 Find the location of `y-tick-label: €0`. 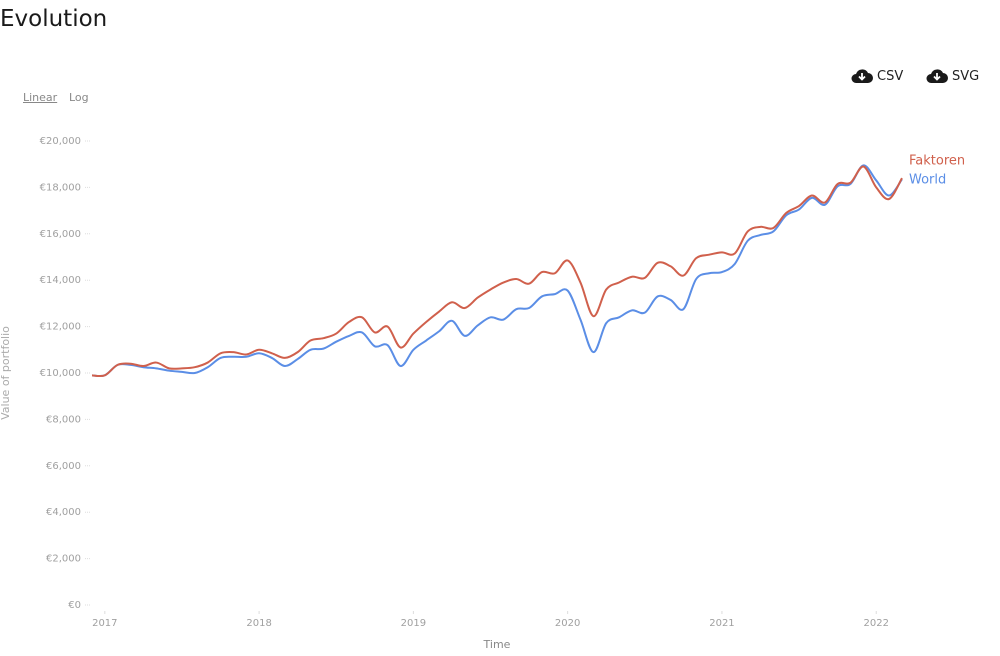

y-tick-label: €0 is located at coordinates (74, 605).